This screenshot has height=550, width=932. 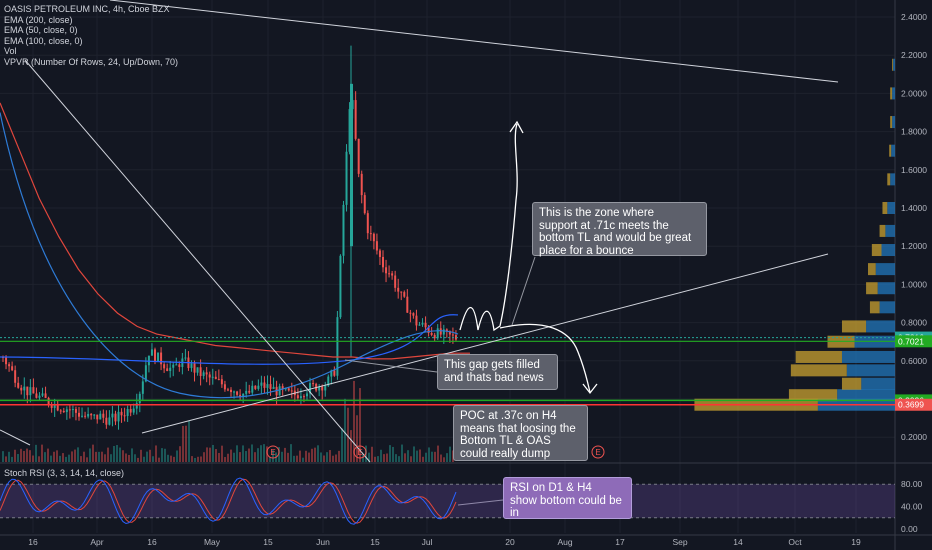 I want to click on arrow-down-head, so click(x=590, y=389).